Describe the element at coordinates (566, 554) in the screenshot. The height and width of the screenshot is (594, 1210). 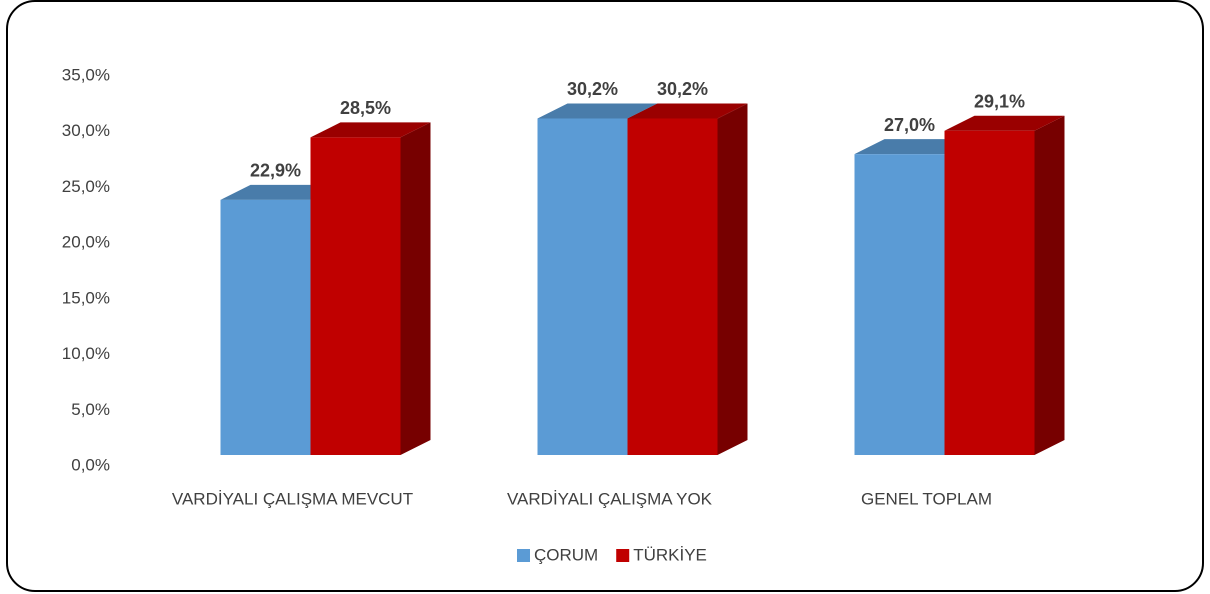
I see `legend-label: ÇORUM` at that location.